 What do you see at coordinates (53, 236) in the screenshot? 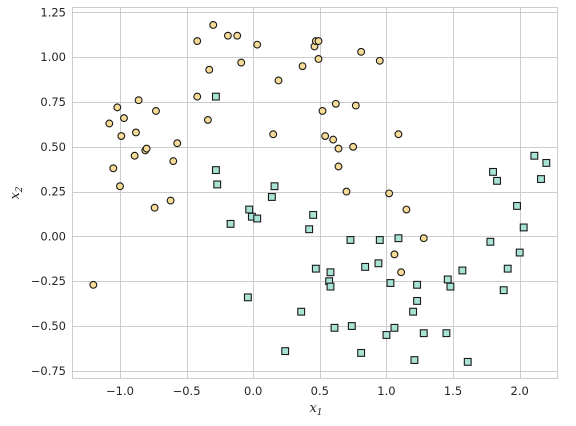
I see `y-tick-label: 0.00` at bounding box center [53, 236].